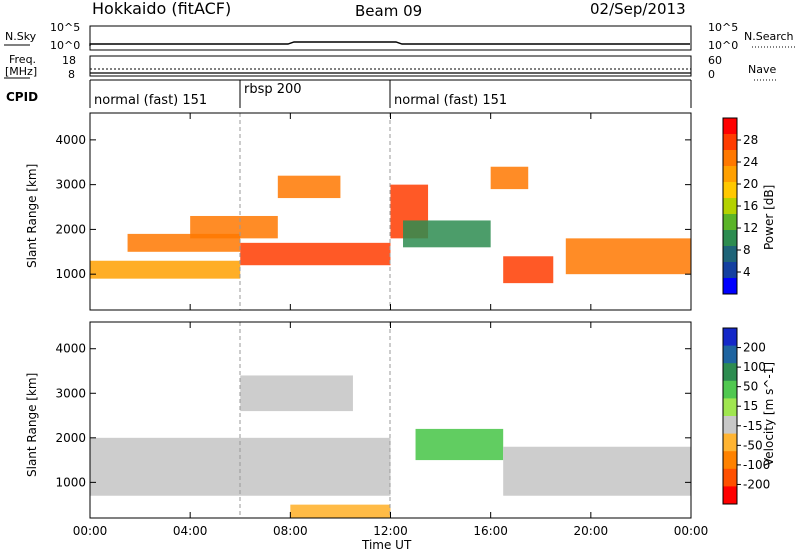 Image resolution: width=800 pixels, height=554 pixels. I want to click on power-range-title: Slant Range [km], so click(32, 216).